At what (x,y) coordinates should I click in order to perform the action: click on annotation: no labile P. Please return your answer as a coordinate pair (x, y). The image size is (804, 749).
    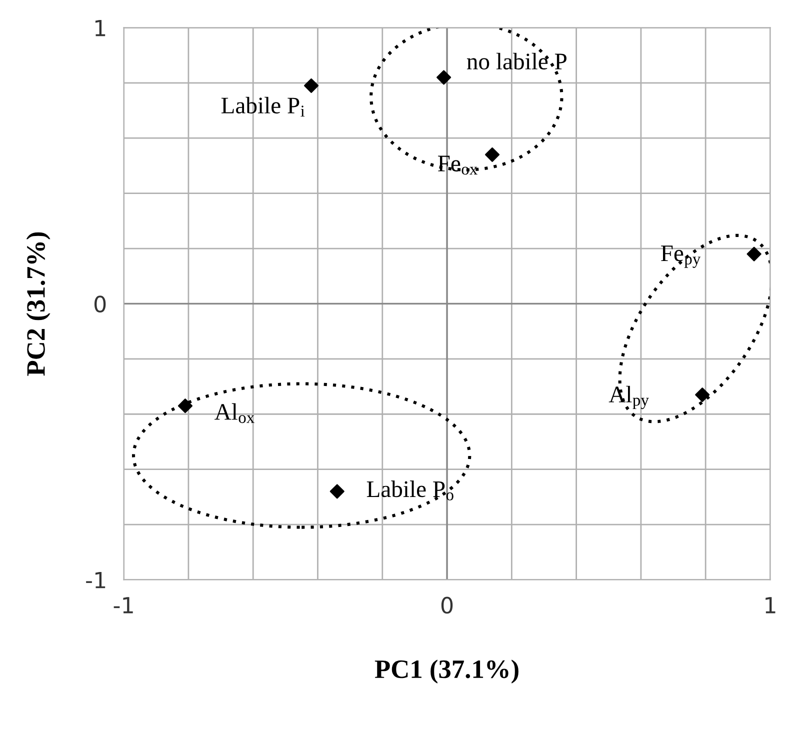
    Looking at the image, I should click on (516, 61).